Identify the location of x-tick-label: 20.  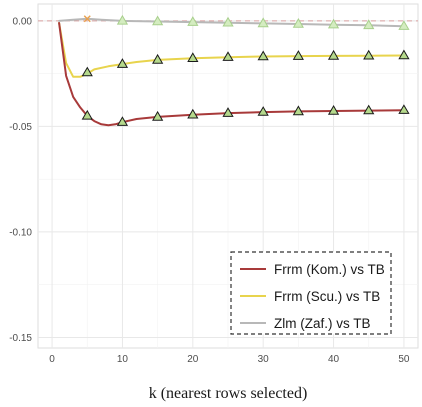
(193, 359).